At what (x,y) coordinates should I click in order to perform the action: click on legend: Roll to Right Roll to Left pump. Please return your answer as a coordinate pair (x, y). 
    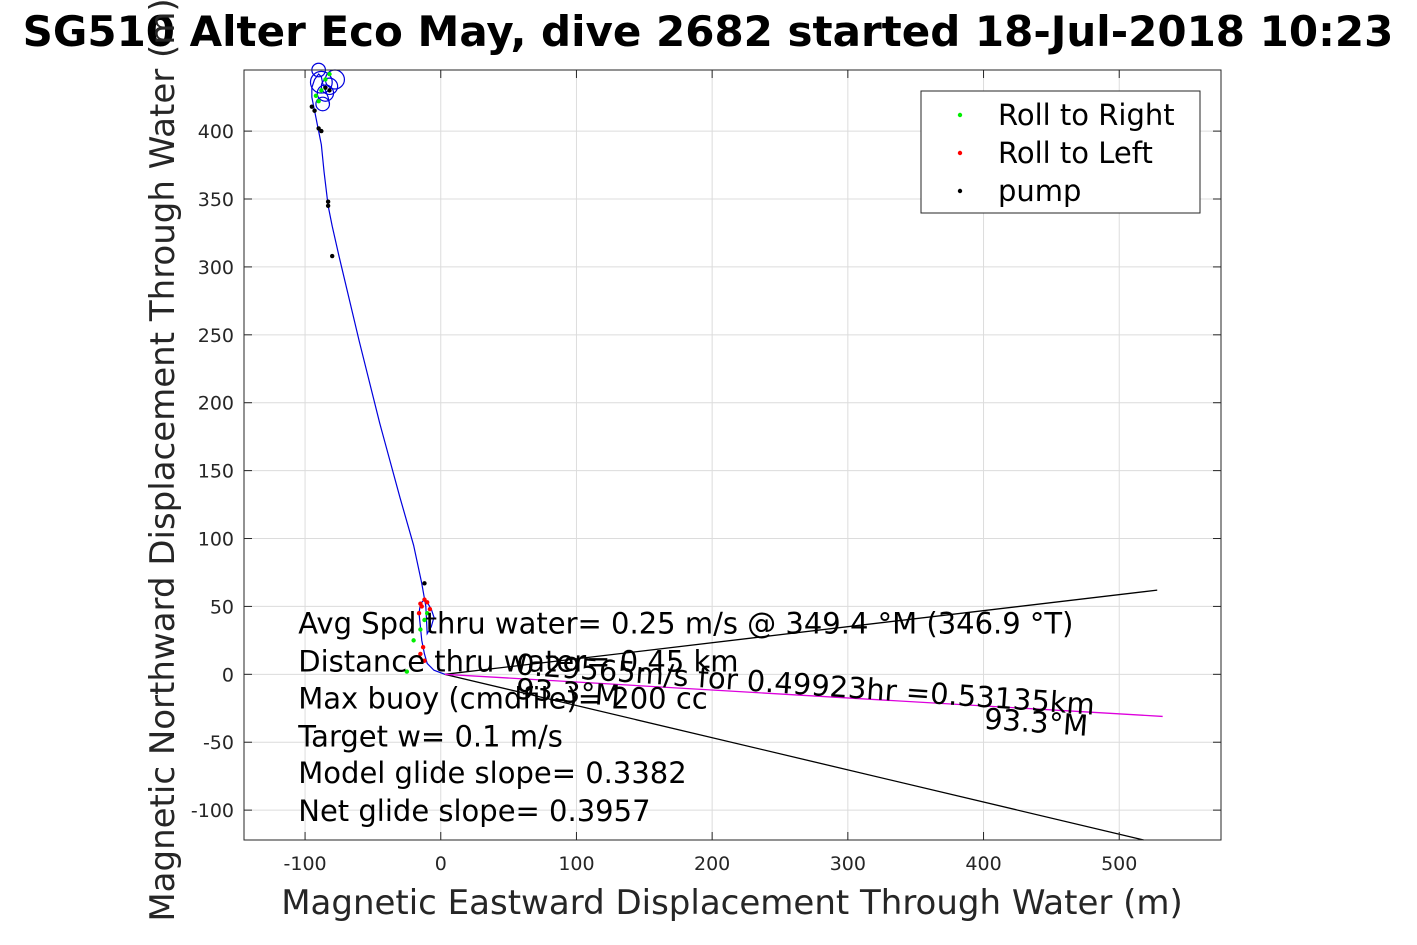
    Looking at the image, I should click on (1060, 152).